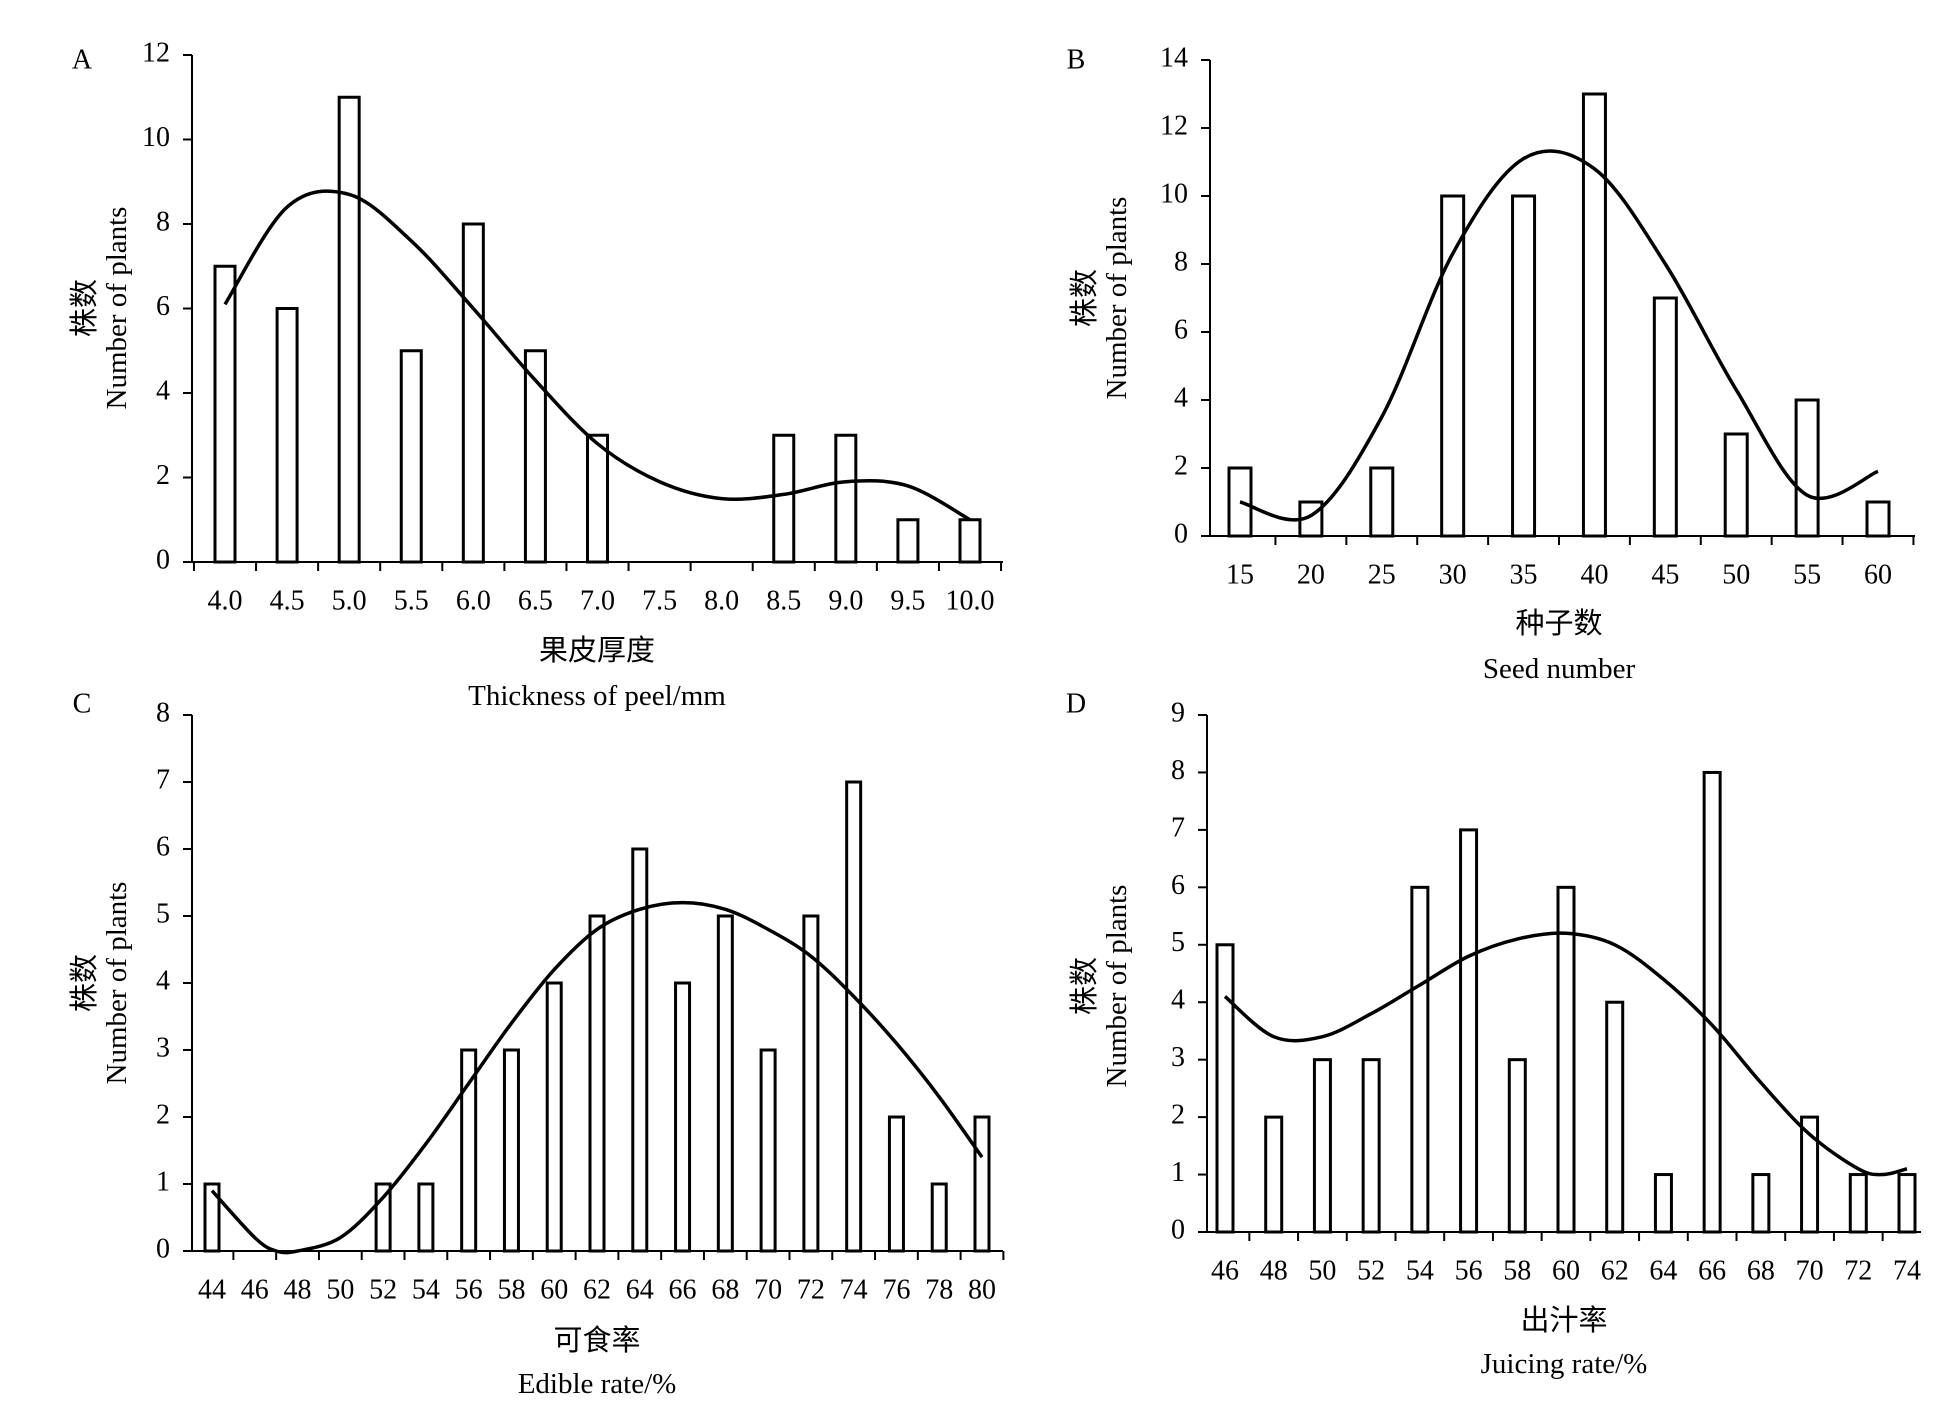  Describe the element at coordinates (82, 59) in the screenshot. I see `panel-letter: A` at that location.